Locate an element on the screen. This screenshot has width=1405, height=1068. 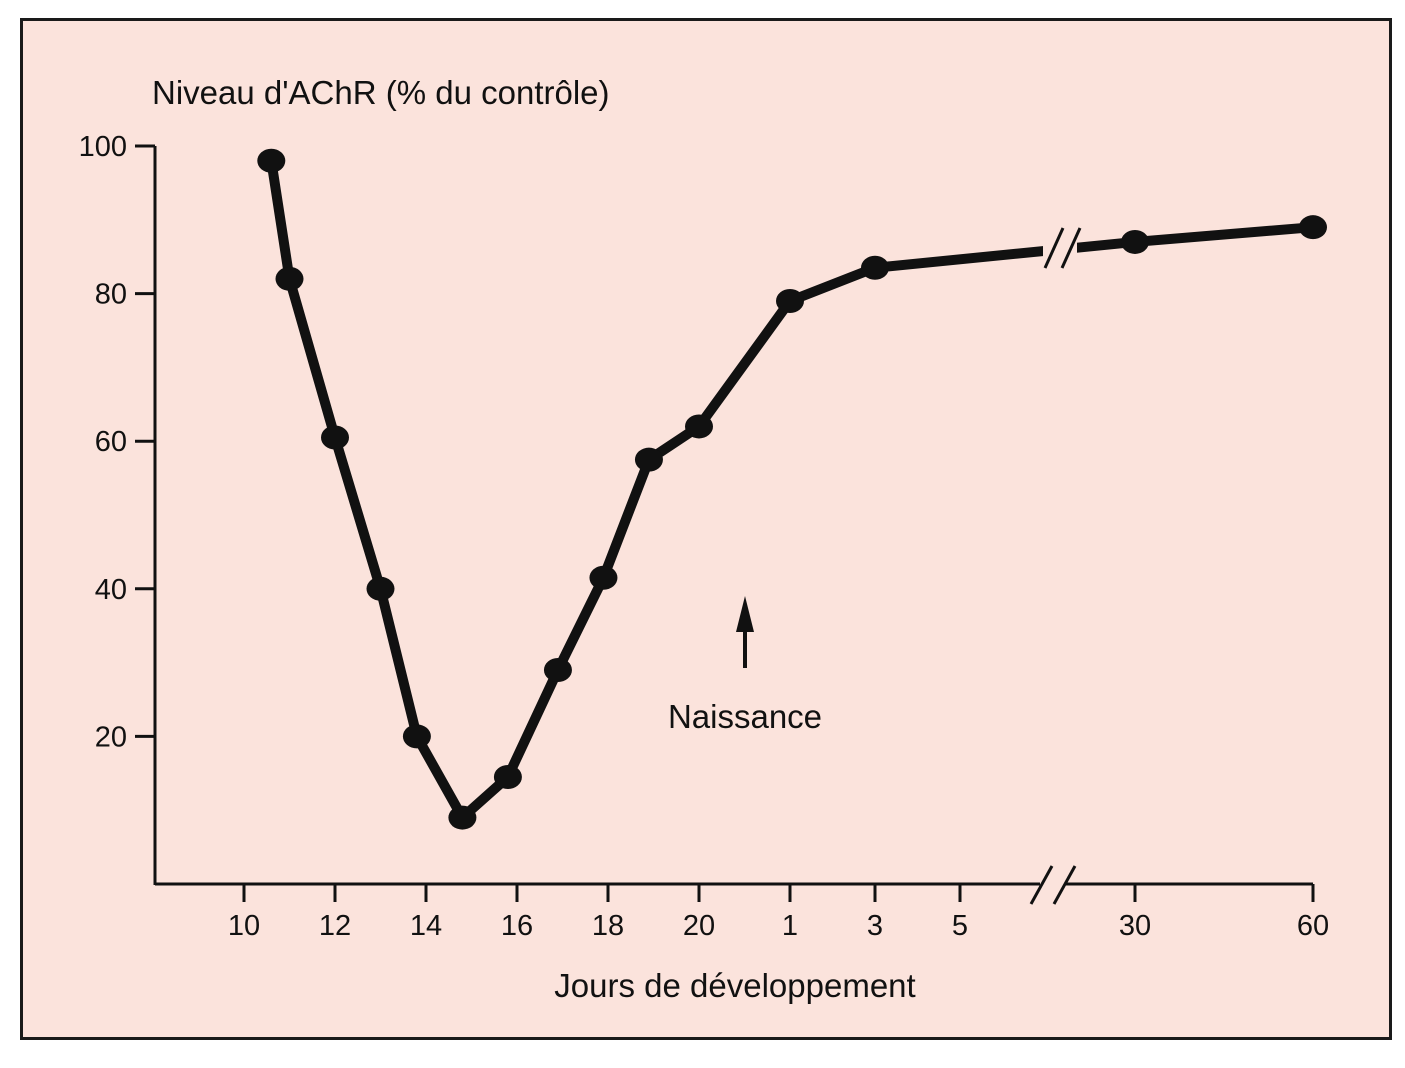
x-tick-label: 60 is located at coordinates (1313, 926).